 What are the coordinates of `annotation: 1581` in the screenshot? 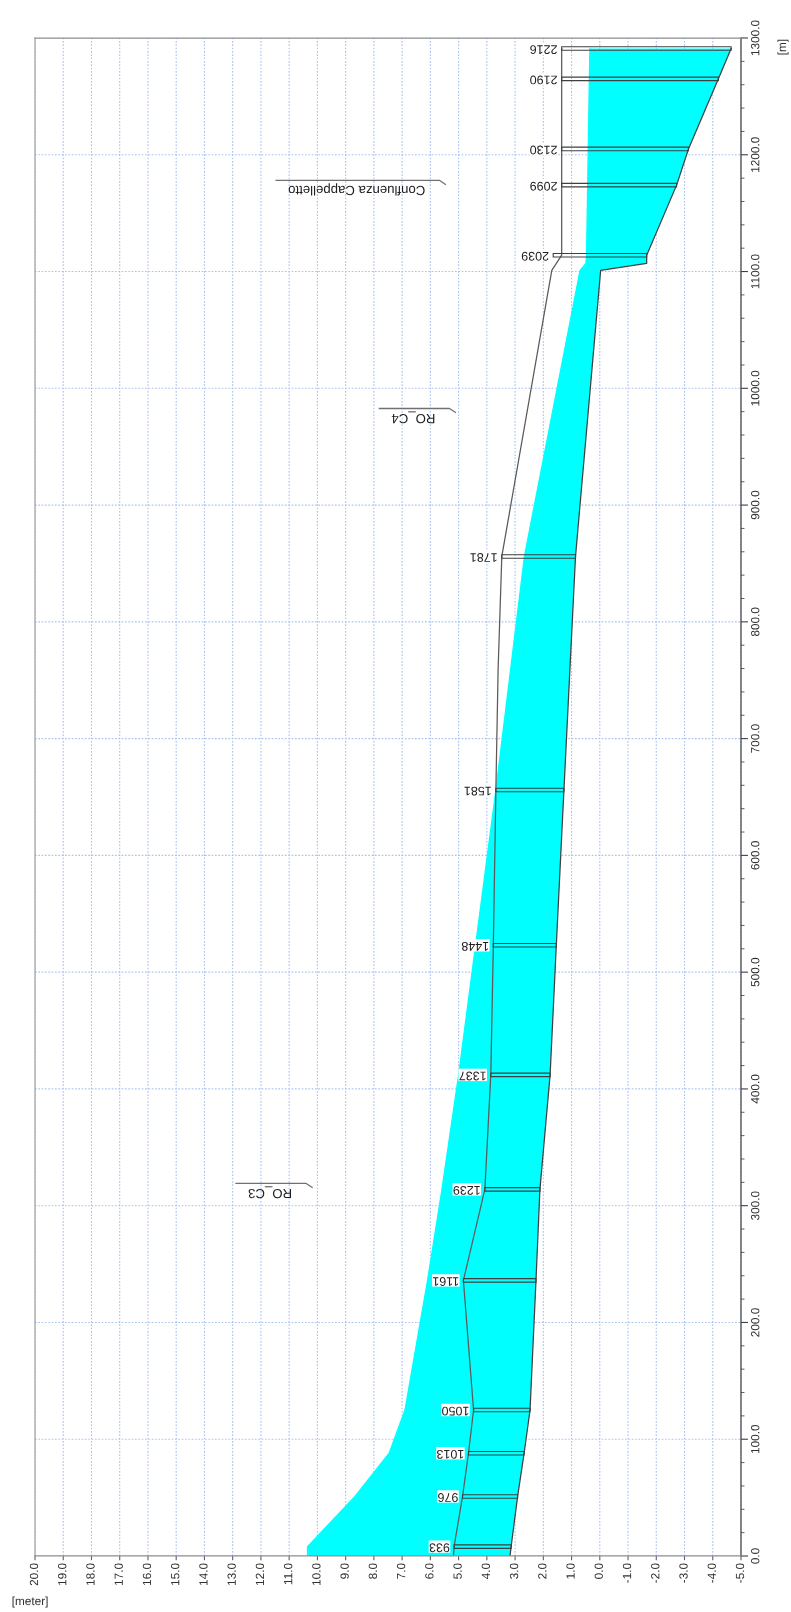 It's located at (477, 791).